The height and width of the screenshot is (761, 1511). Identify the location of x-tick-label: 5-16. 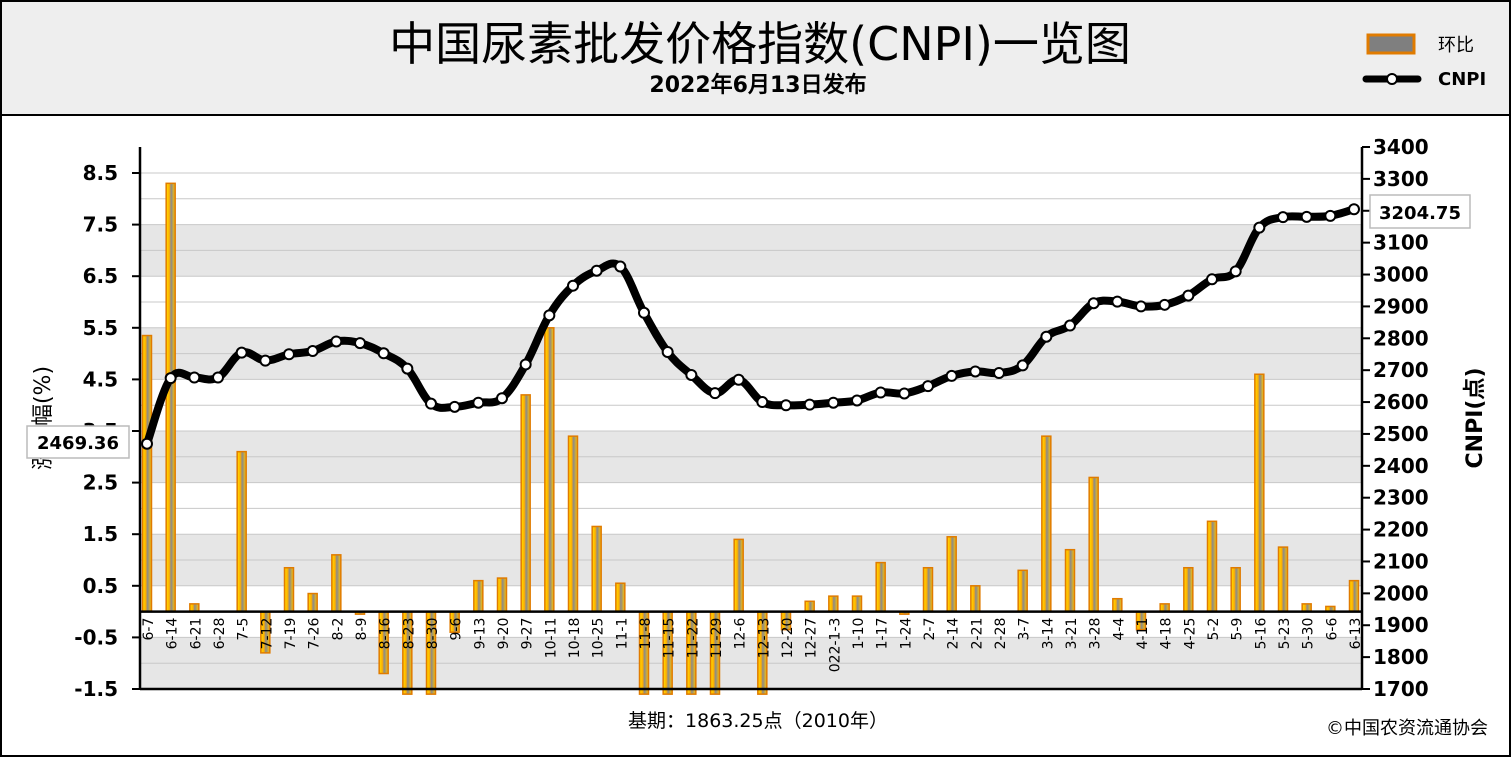
(1261, 634).